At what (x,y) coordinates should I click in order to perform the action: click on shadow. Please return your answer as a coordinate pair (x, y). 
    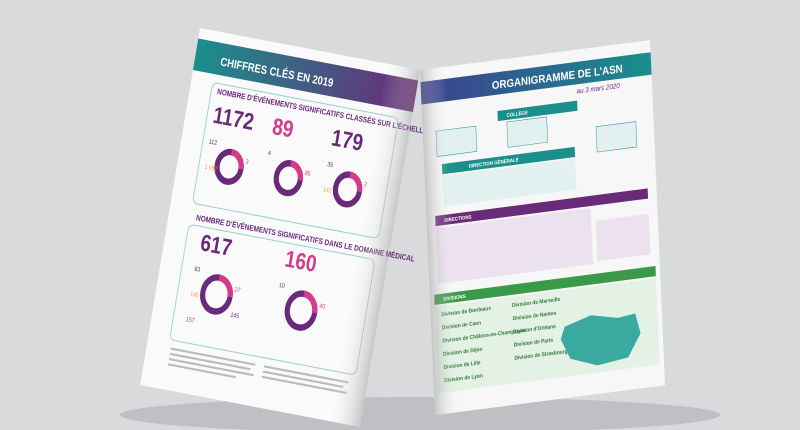
    Looking at the image, I should click on (420, 413).